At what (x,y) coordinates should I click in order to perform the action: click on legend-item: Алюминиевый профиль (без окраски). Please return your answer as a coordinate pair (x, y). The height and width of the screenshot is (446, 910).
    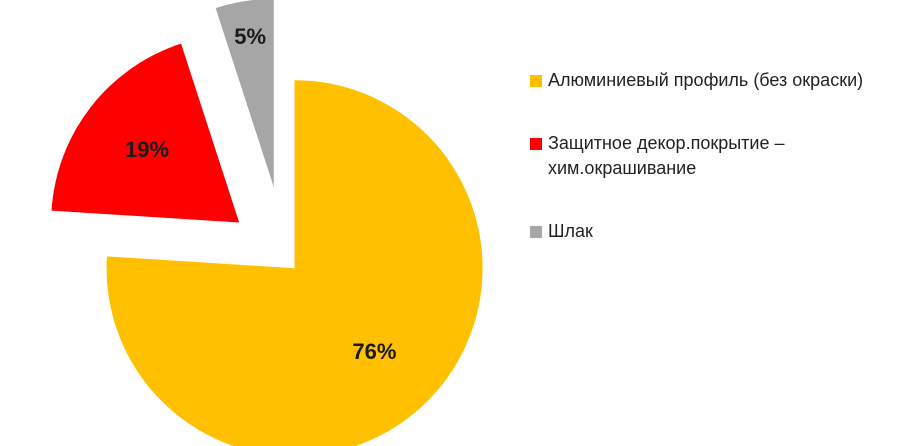
    Looking at the image, I should click on (715, 80).